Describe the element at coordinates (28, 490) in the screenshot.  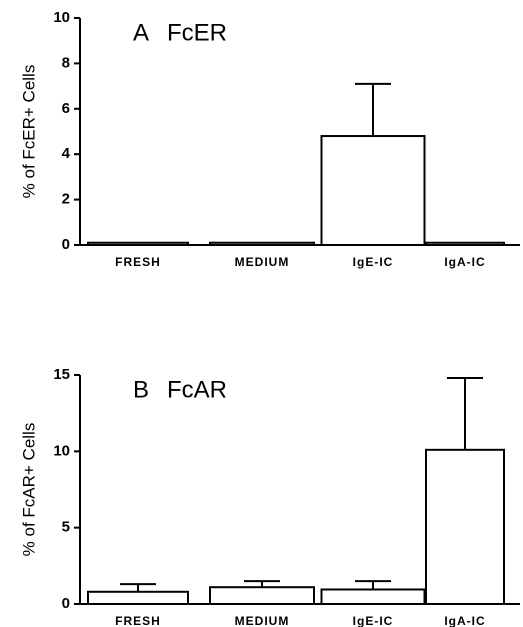
I see `y-axis-label: % of FcAR+ Cells` at that location.